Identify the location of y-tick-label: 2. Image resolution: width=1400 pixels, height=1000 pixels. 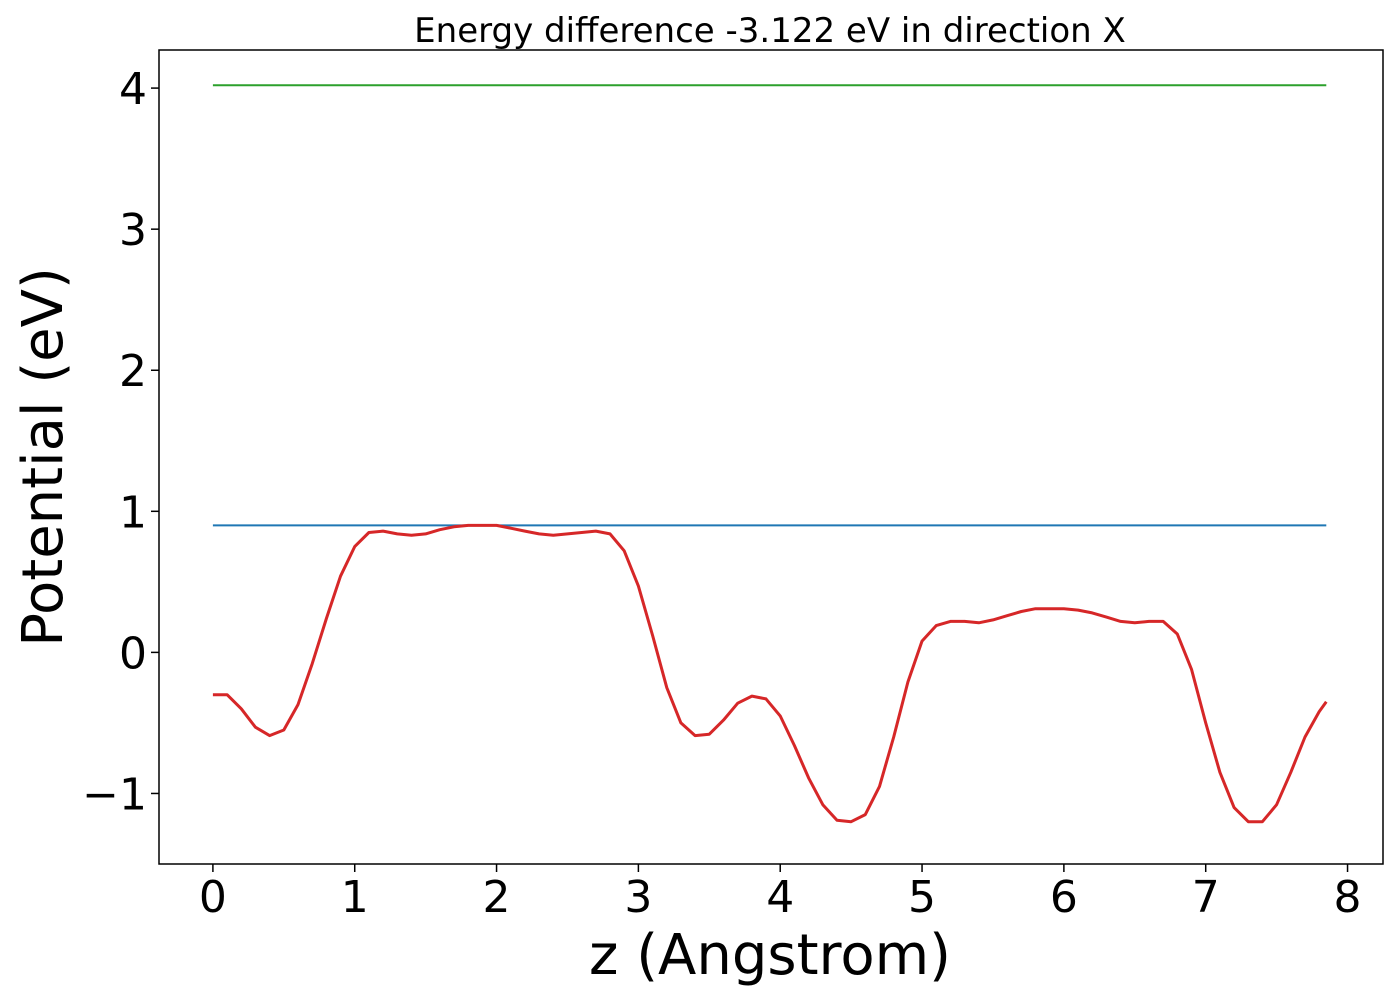
(133, 371).